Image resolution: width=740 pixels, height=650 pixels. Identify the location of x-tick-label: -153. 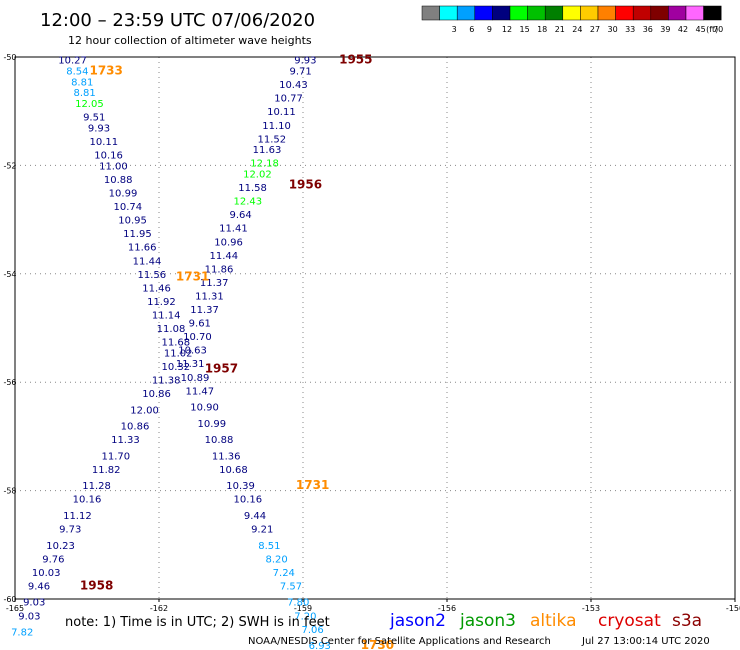
(591, 608).